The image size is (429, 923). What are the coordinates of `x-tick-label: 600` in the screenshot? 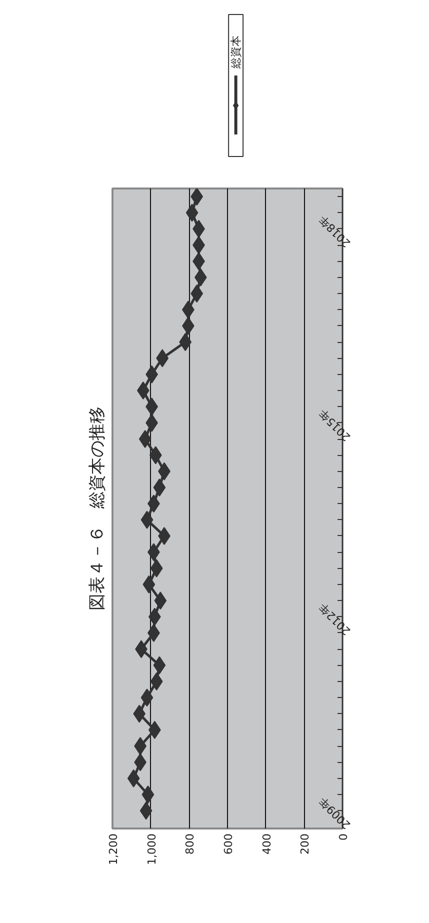 It's located at (228, 843).